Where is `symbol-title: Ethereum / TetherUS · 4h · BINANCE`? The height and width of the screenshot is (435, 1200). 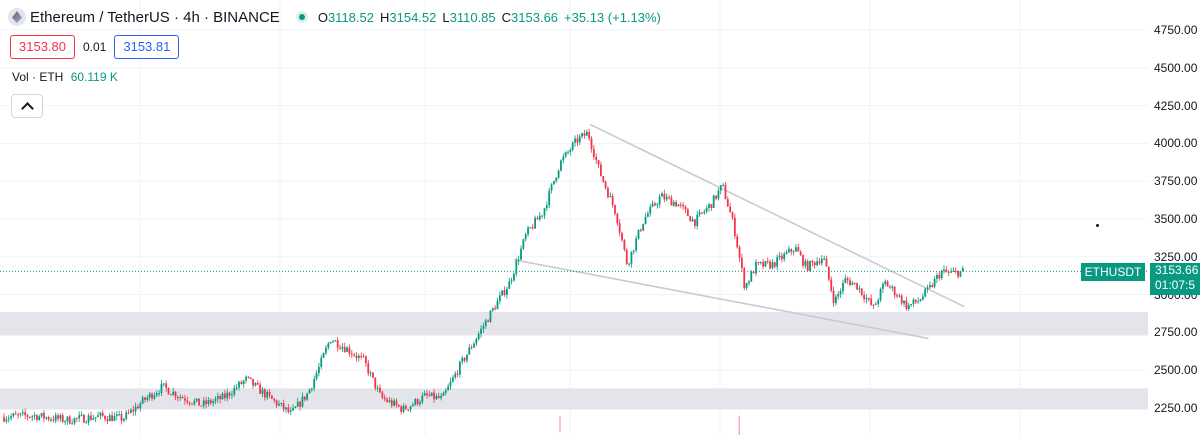 symbol-title: Ethereum / TetherUS · 4h · BINANCE is located at coordinates (155, 17).